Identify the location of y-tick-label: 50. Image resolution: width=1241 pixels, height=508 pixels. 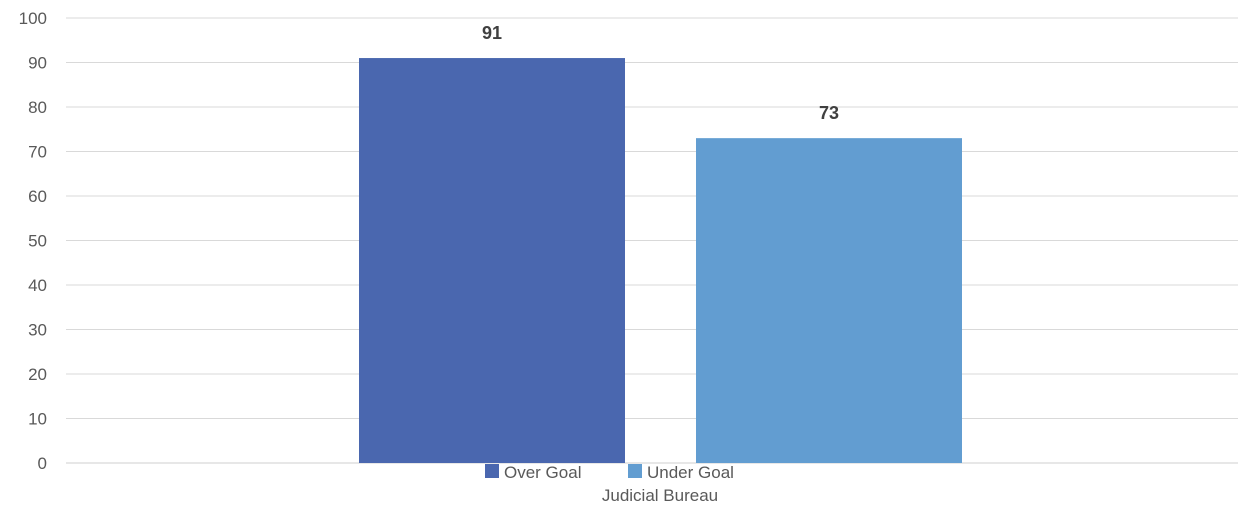
(37, 241).